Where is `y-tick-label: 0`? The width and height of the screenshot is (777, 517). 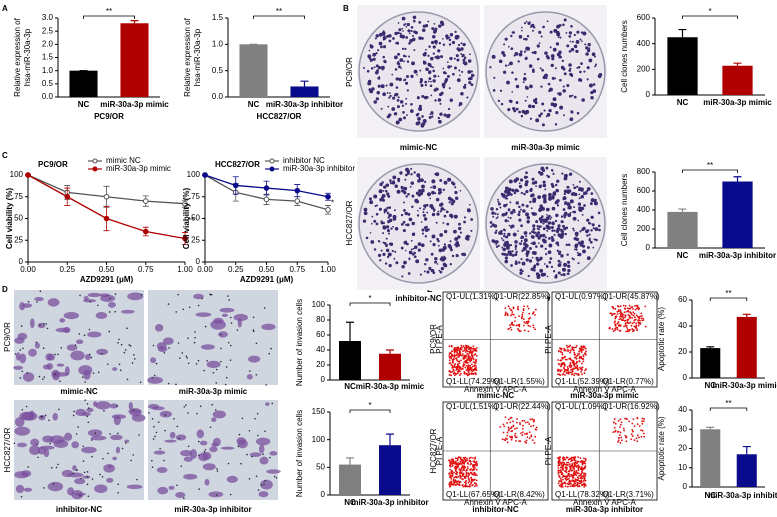 y-tick-label: 0 is located at coordinates (323, 379).